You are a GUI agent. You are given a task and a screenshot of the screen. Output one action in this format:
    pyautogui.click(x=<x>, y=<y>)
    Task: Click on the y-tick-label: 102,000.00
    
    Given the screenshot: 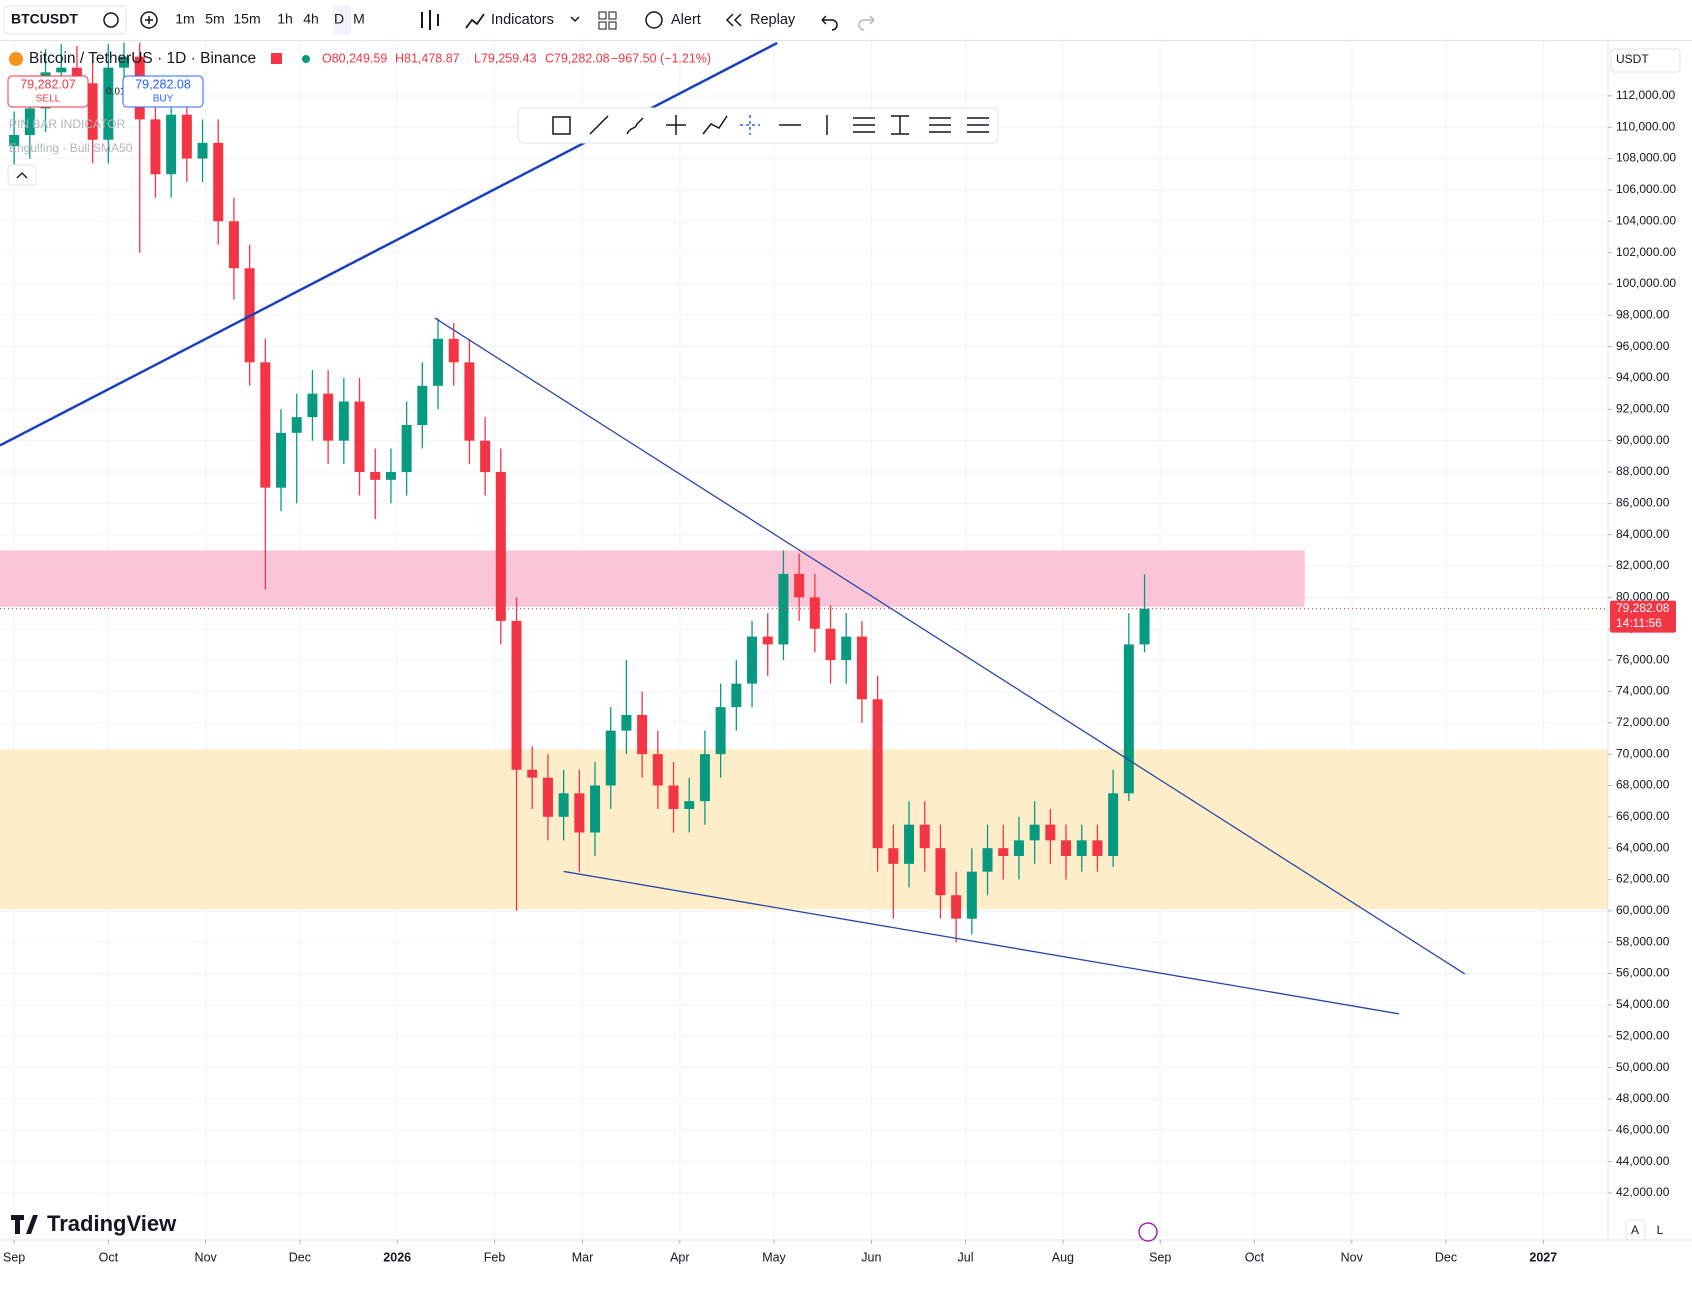 What is the action you would take?
    pyautogui.click(x=1646, y=252)
    